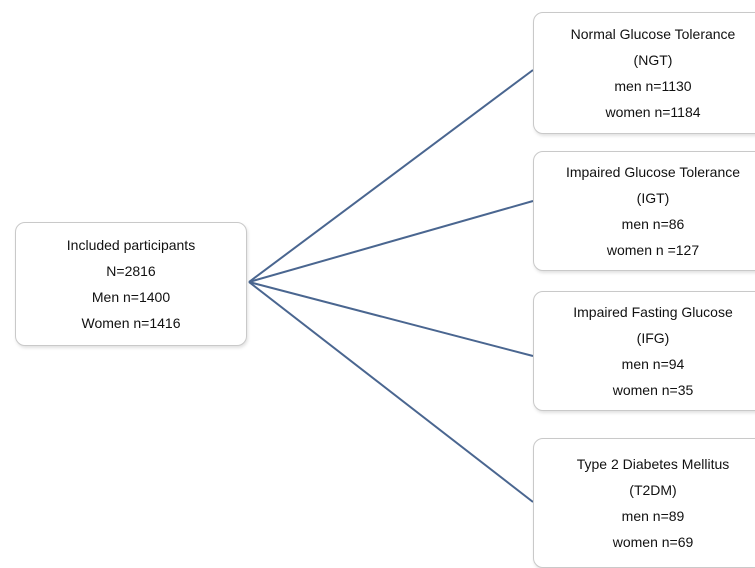  Describe the element at coordinates (131, 271) in the screenshot. I see `root-total: N=2816` at that location.